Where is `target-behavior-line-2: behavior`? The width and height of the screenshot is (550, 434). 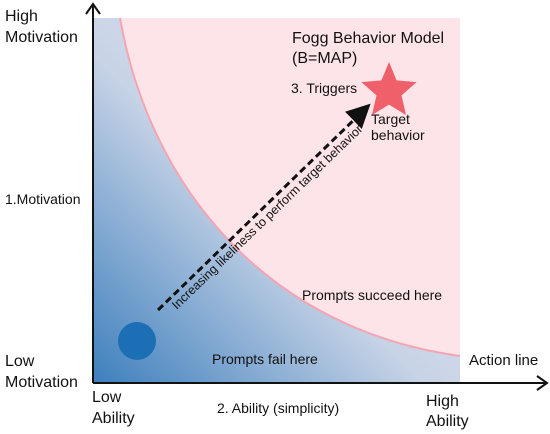
target-behavior-line-2: behavior is located at coordinates (398, 135).